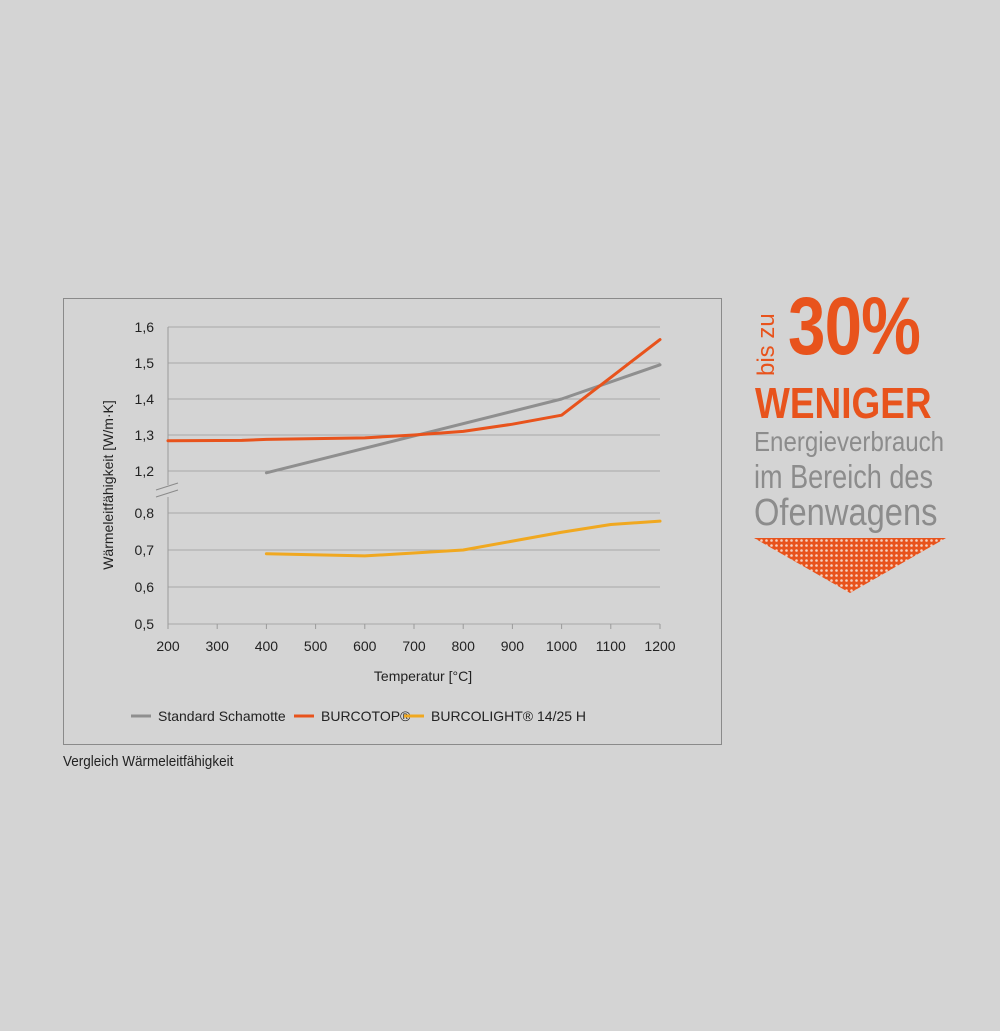 Image resolution: width=1000 pixels, height=1031 pixels. Describe the element at coordinates (108, 485) in the screenshot. I see `y-axis-title: Wärmeleitfähigkeit [W/m·K]` at that location.